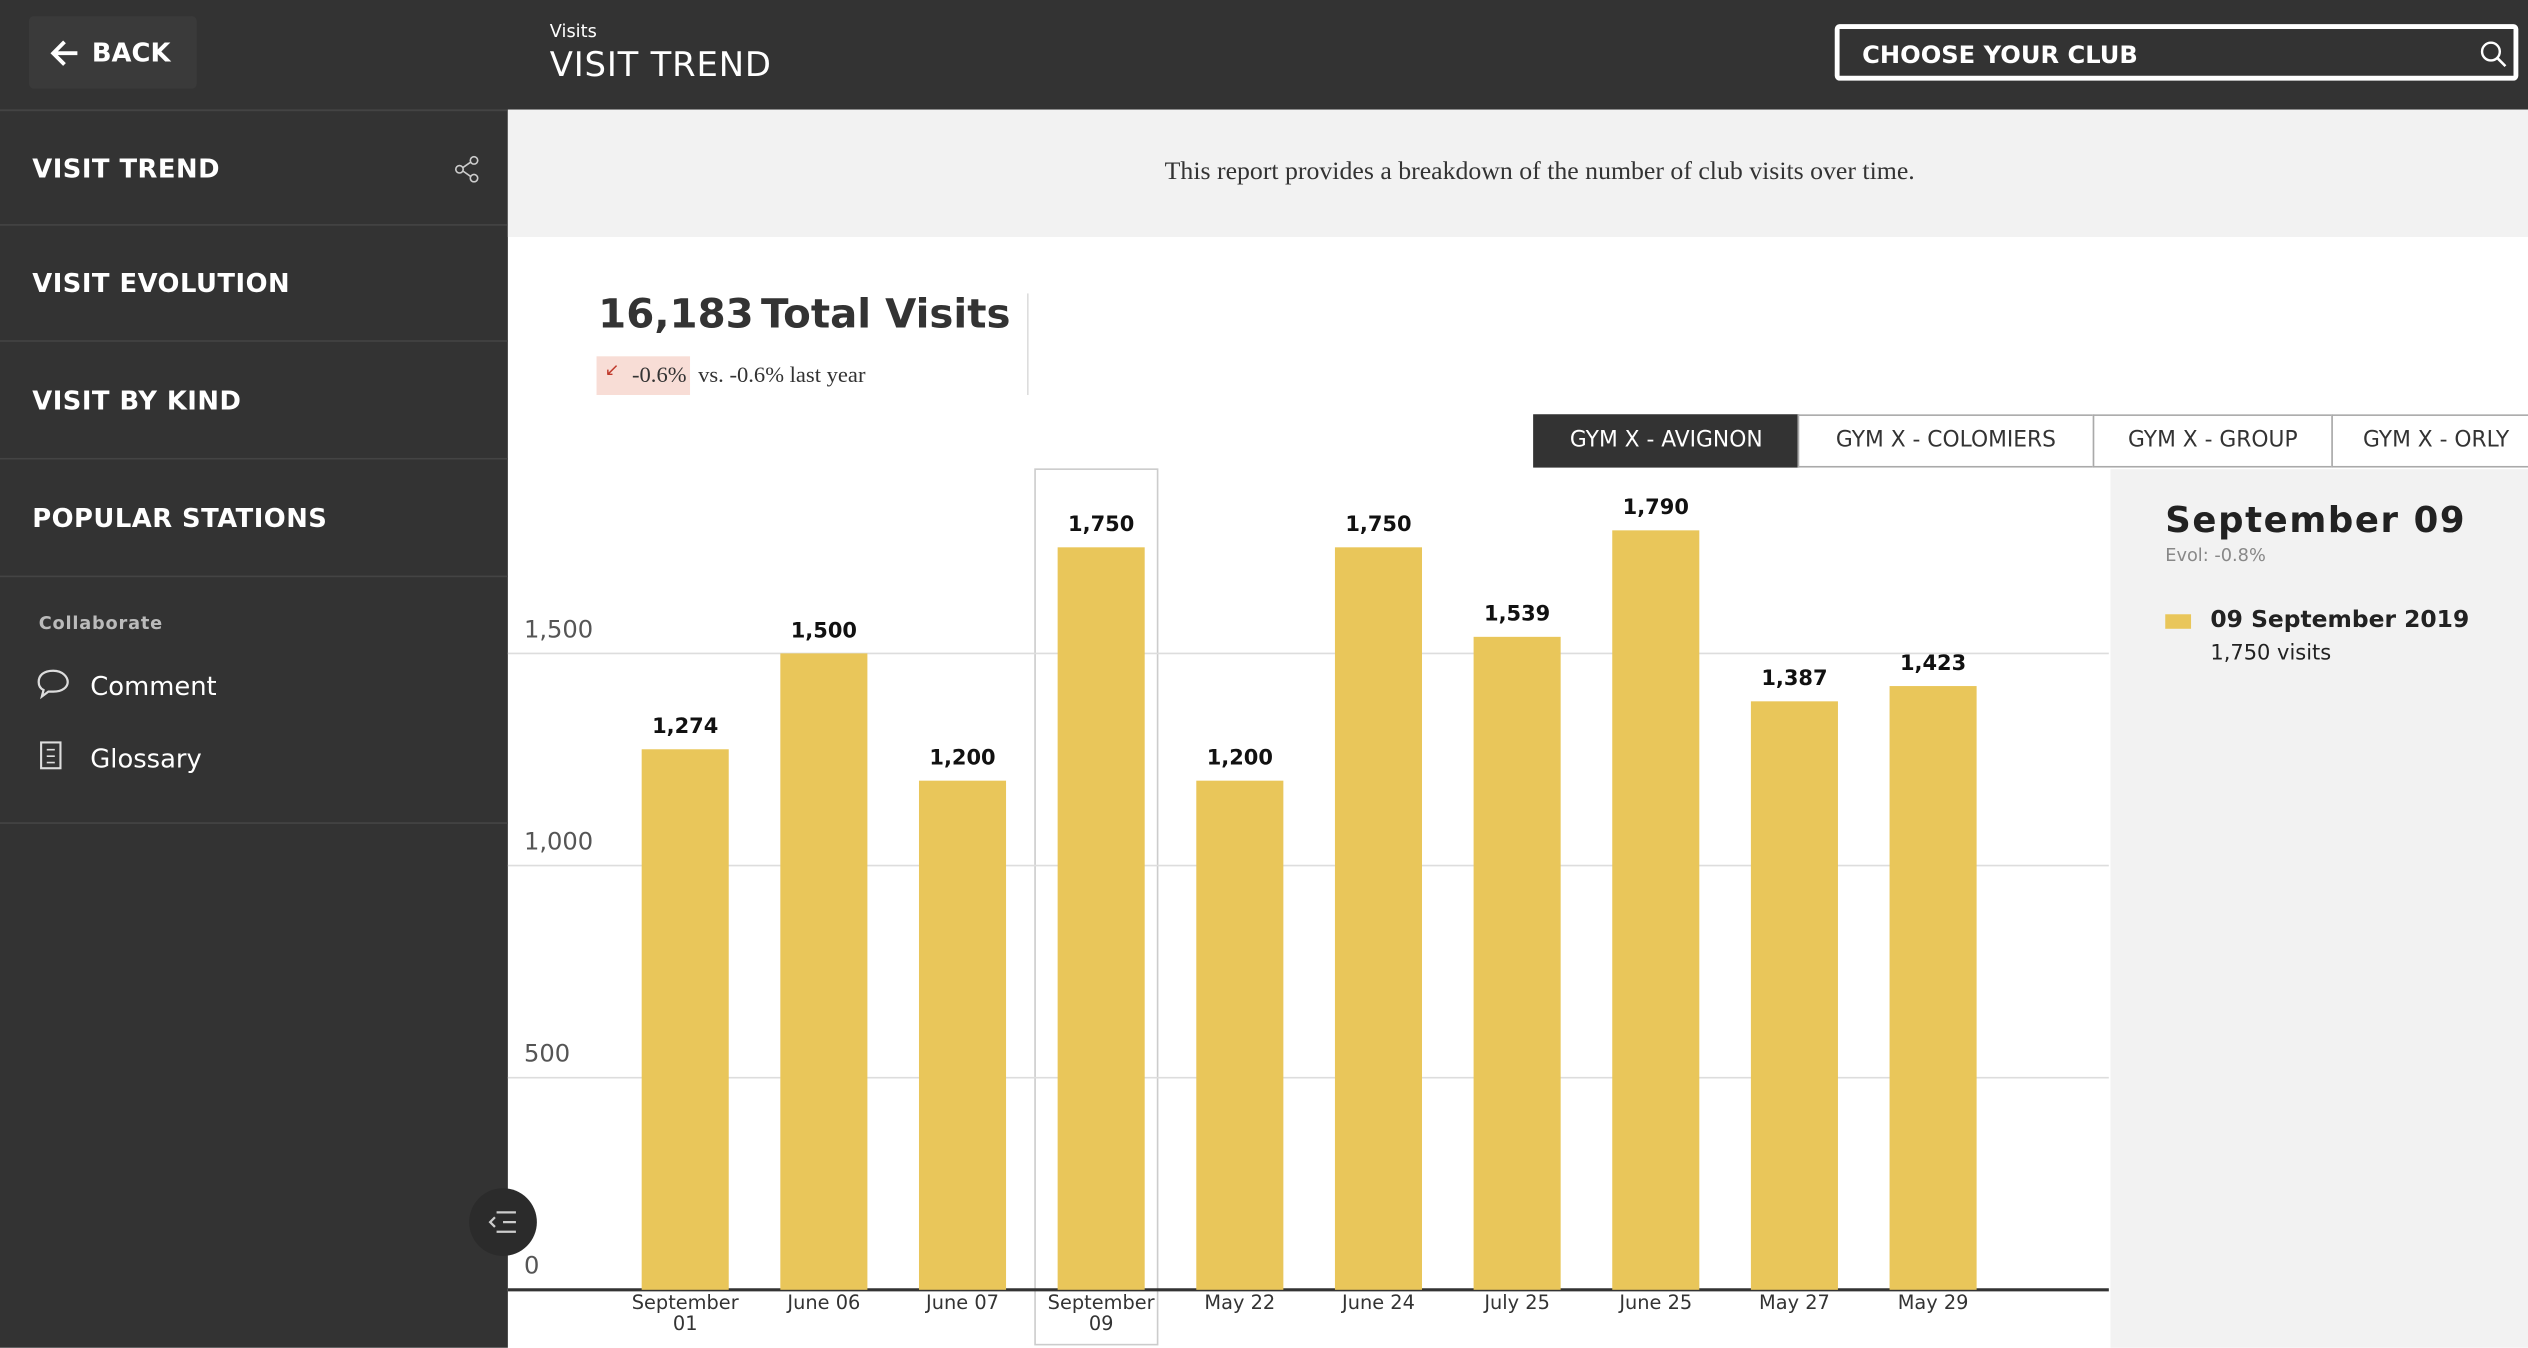 This screenshot has height=1348, width=2528. Describe the element at coordinates (547, 1054) in the screenshot. I see `y-tick-label: 500` at that location.